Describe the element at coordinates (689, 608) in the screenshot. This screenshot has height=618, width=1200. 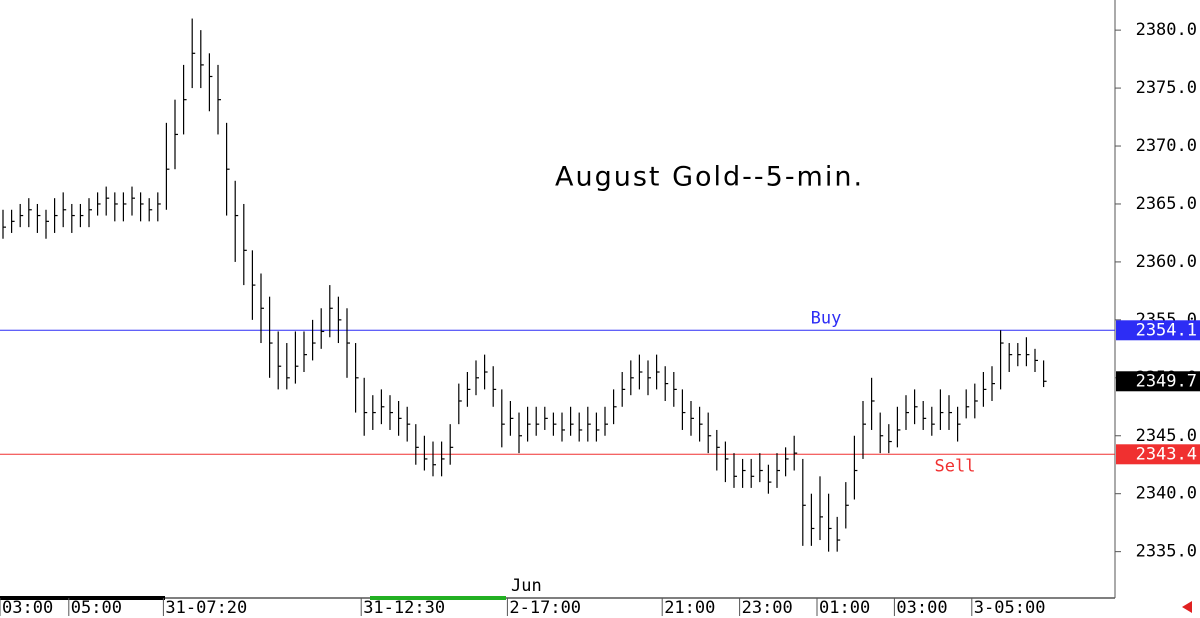
I see `x-tick-label: 21:00` at that location.